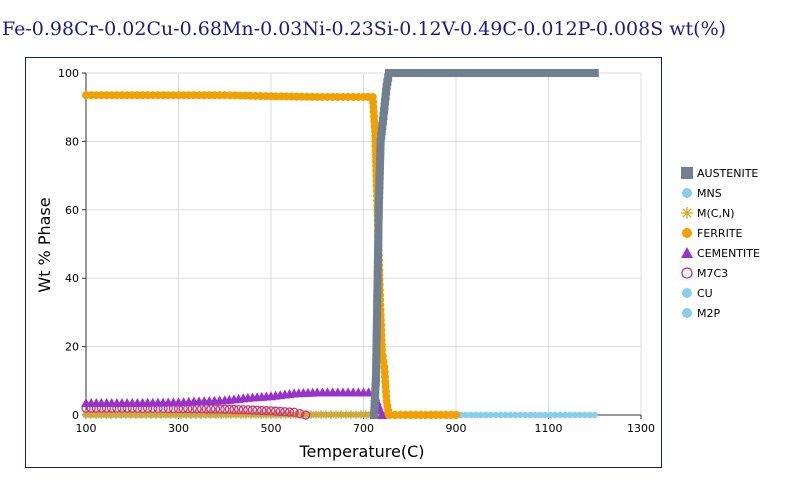 This screenshot has width=792, height=486. I want to click on x-tick-label: 700, so click(363, 428).